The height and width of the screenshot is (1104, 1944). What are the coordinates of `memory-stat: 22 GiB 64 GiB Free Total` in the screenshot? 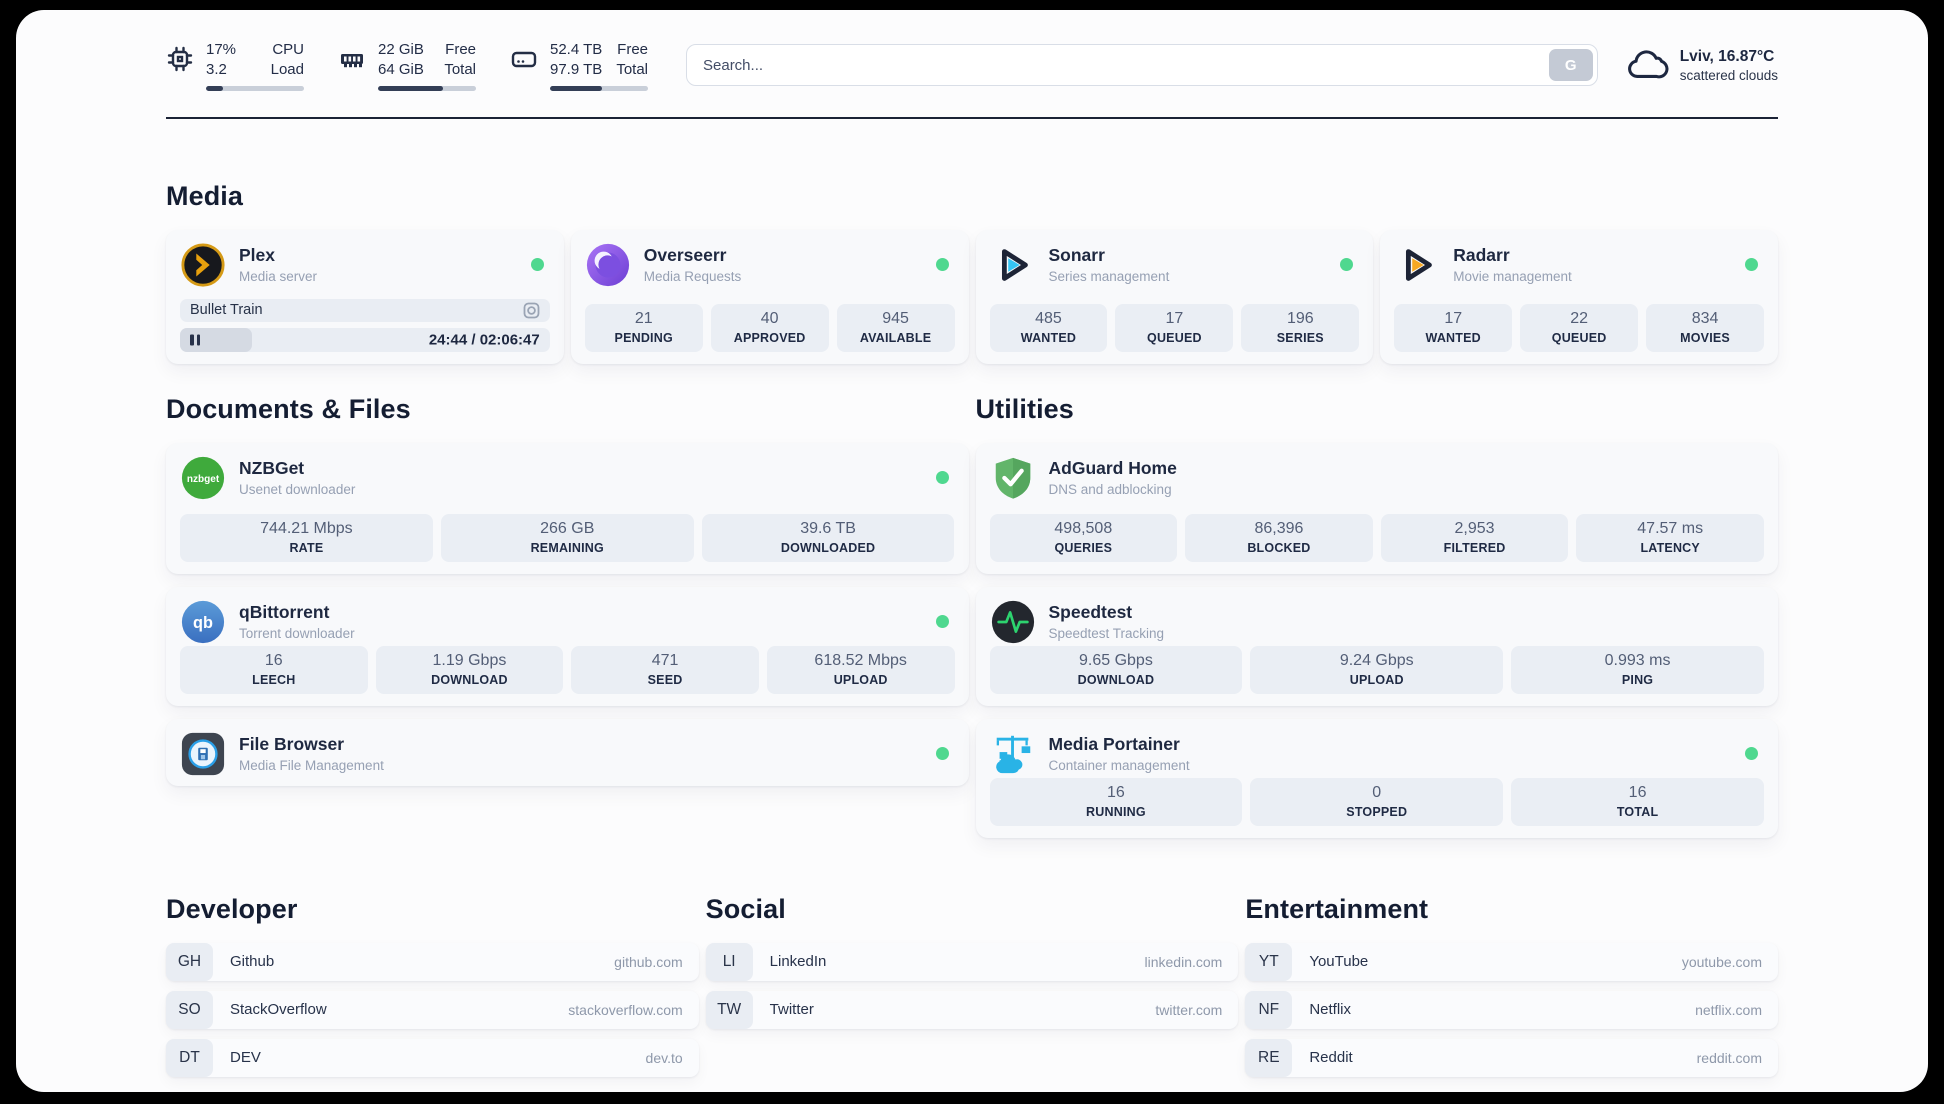 It's located at (407, 65).